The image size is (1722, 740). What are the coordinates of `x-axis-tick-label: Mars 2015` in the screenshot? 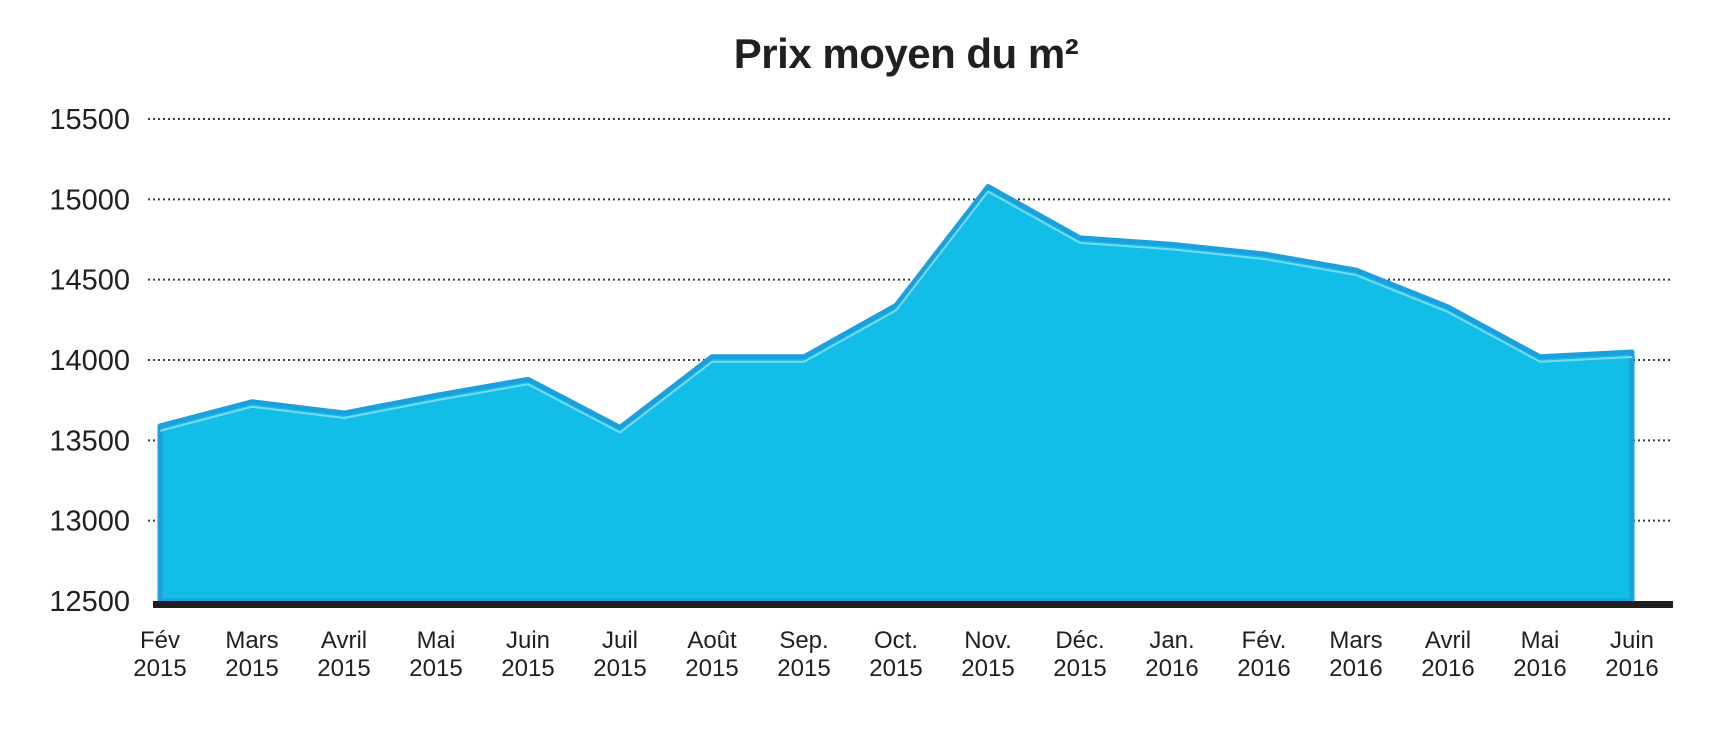 It's located at (251, 654).